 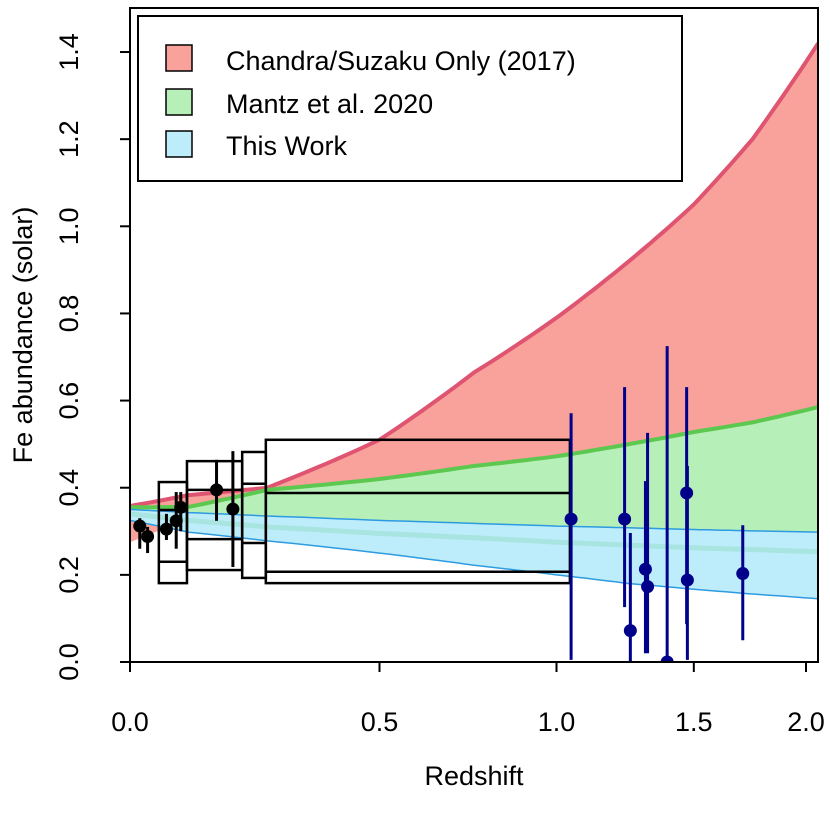 What do you see at coordinates (401, 61) in the screenshot?
I see `legend-label-chandra: Chandra/Suzaku Only (2017)` at bounding box center [401, 61].